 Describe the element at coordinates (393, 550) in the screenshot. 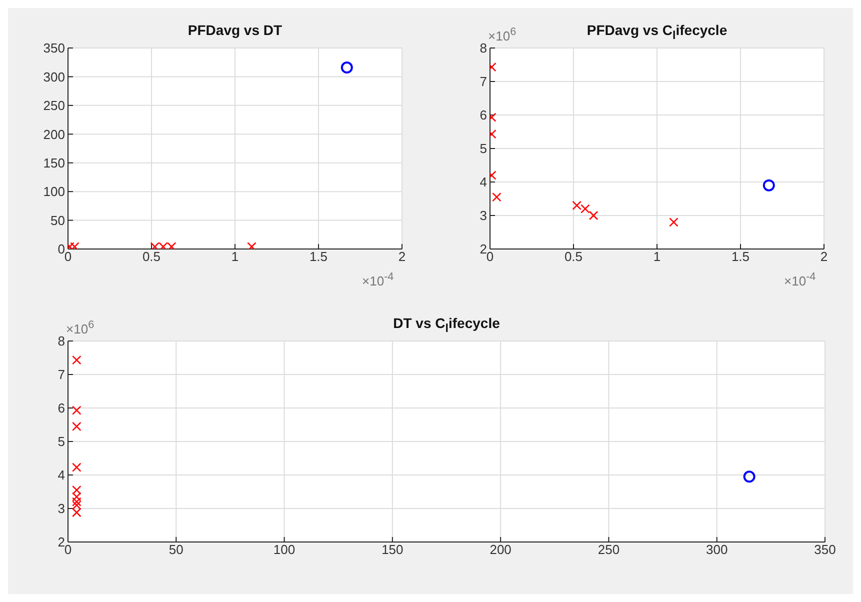

I see `x-tick-label: 150` at that location.